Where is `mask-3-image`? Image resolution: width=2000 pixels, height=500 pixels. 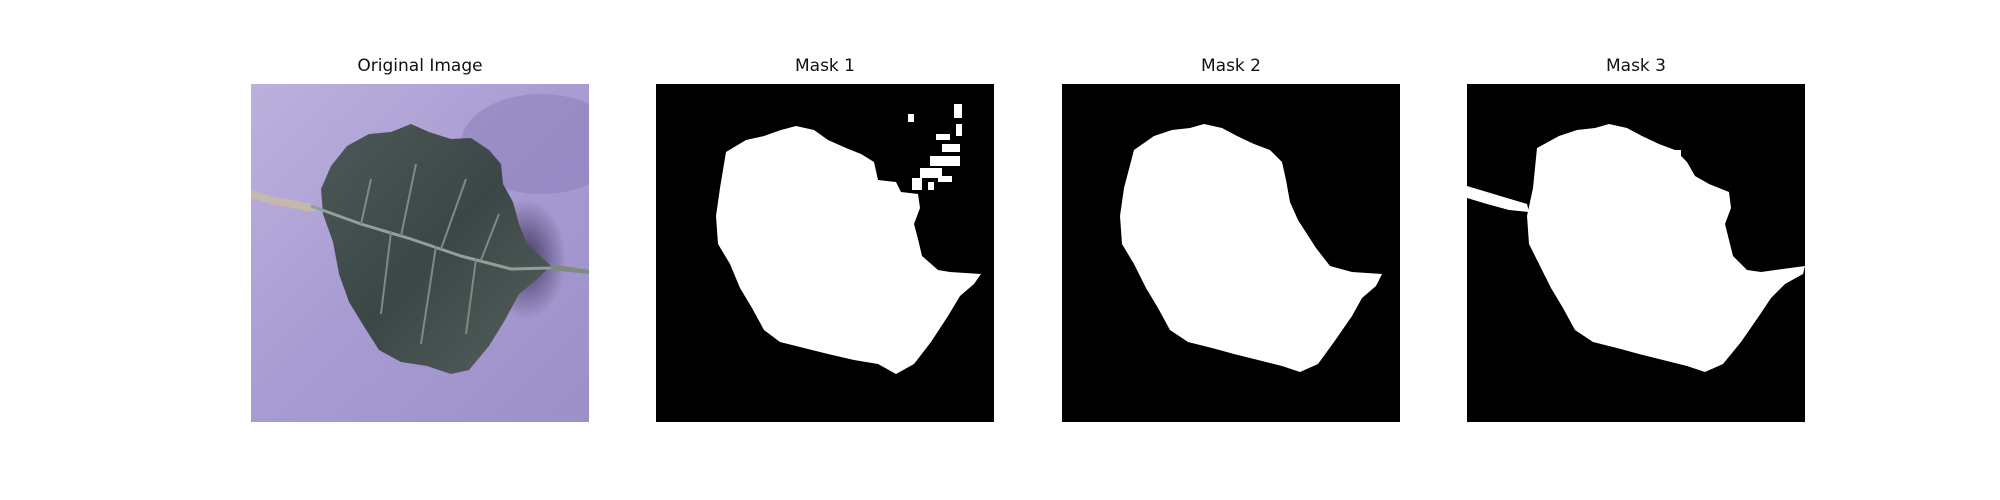 mask-3-image is located at coordinates (1636, 253).